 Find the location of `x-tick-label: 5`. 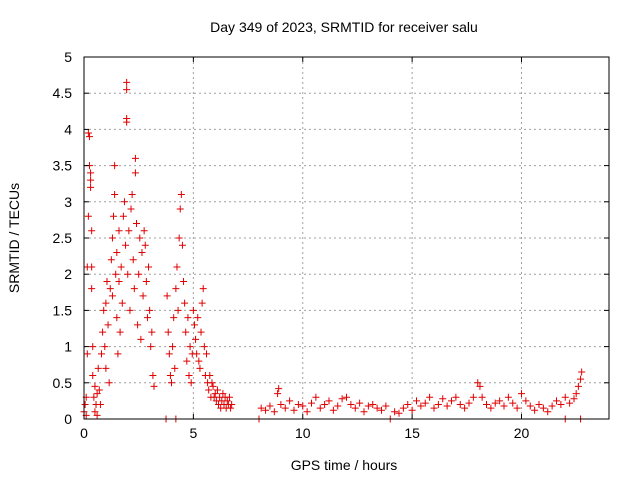

x-tick-label: 5 is located at coordinates (193, 433).